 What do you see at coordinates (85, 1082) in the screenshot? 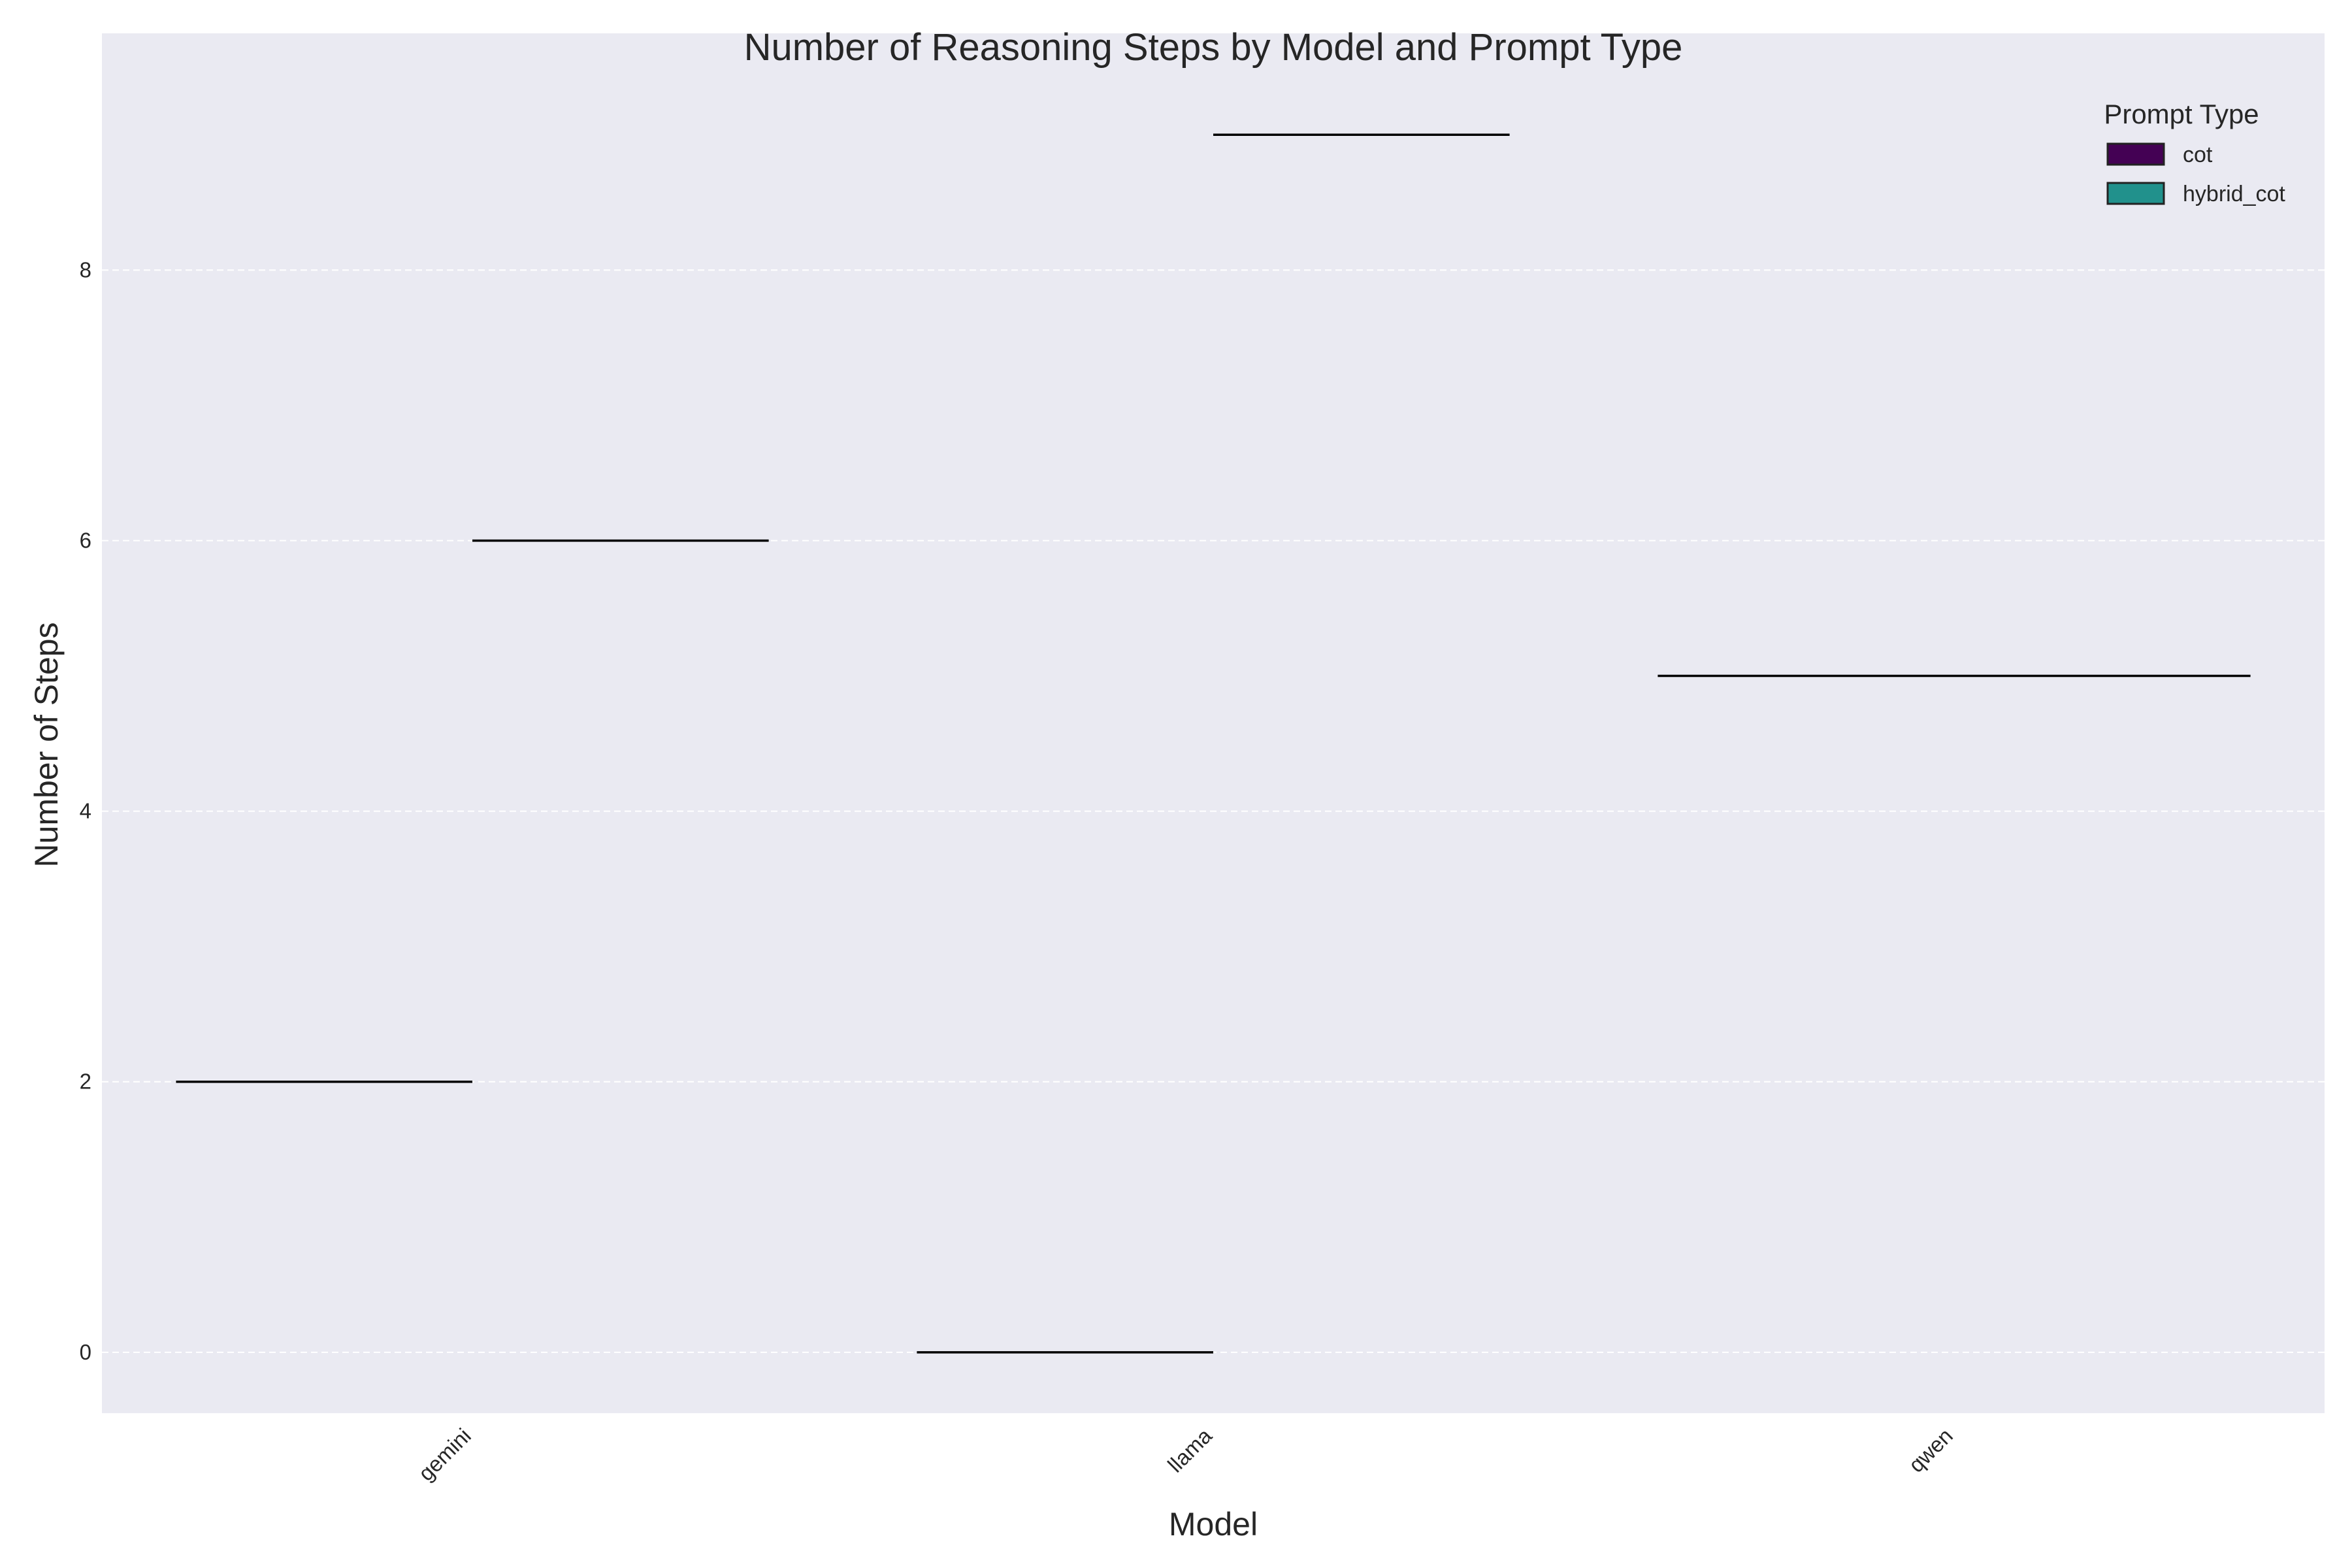
I see `y-tick-label-2: 2` at bounding box center [85, 1082].